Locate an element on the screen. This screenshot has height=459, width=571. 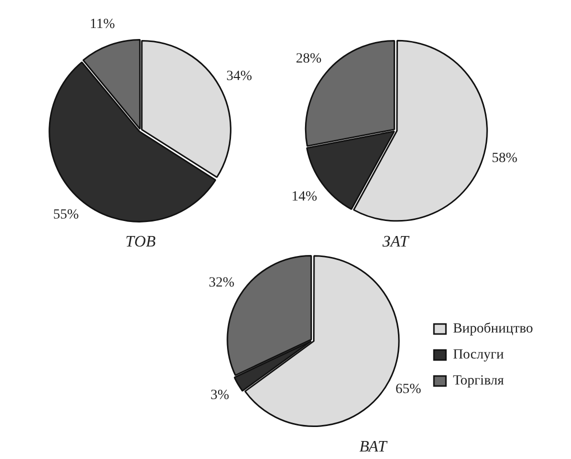
legend-label: Послуги is located at coordinates (478, 355).